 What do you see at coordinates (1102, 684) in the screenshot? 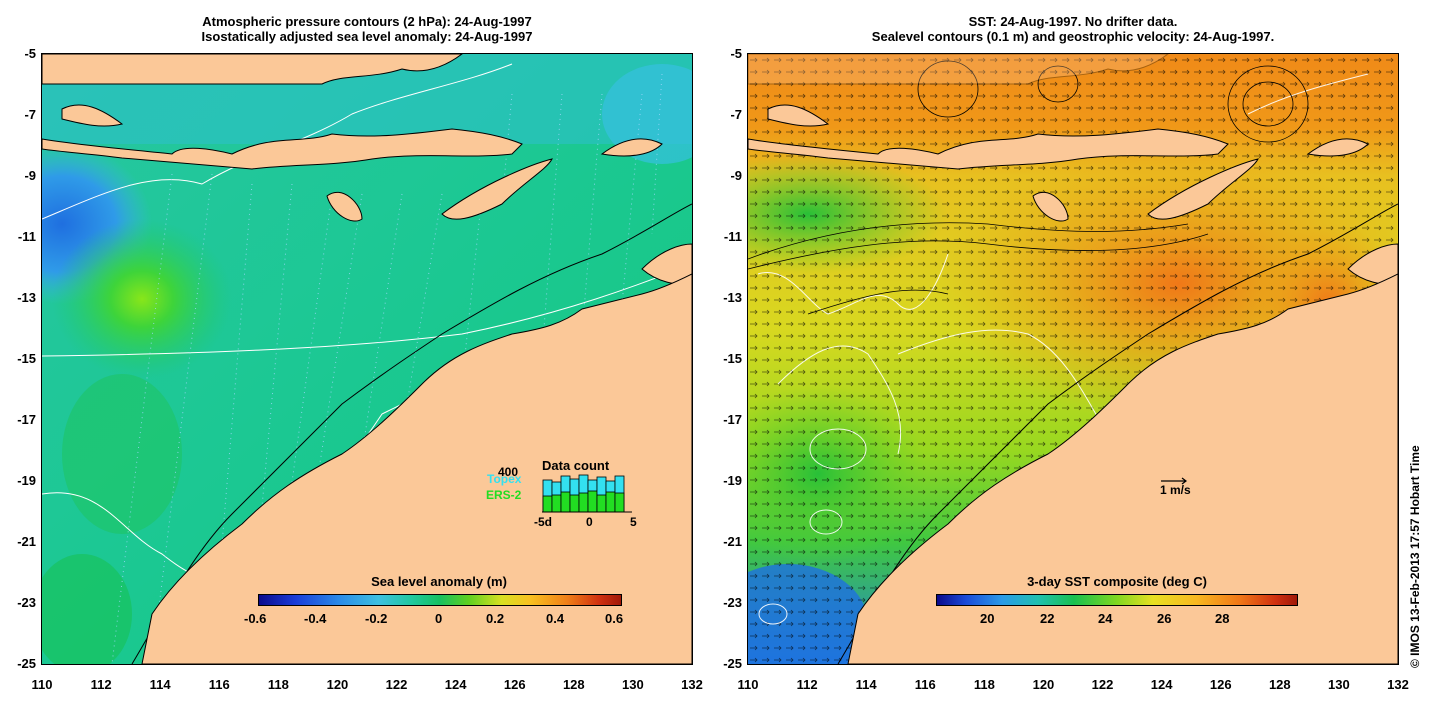
I see `right-lon-tick: 122` at bounding box center [1102, 684].